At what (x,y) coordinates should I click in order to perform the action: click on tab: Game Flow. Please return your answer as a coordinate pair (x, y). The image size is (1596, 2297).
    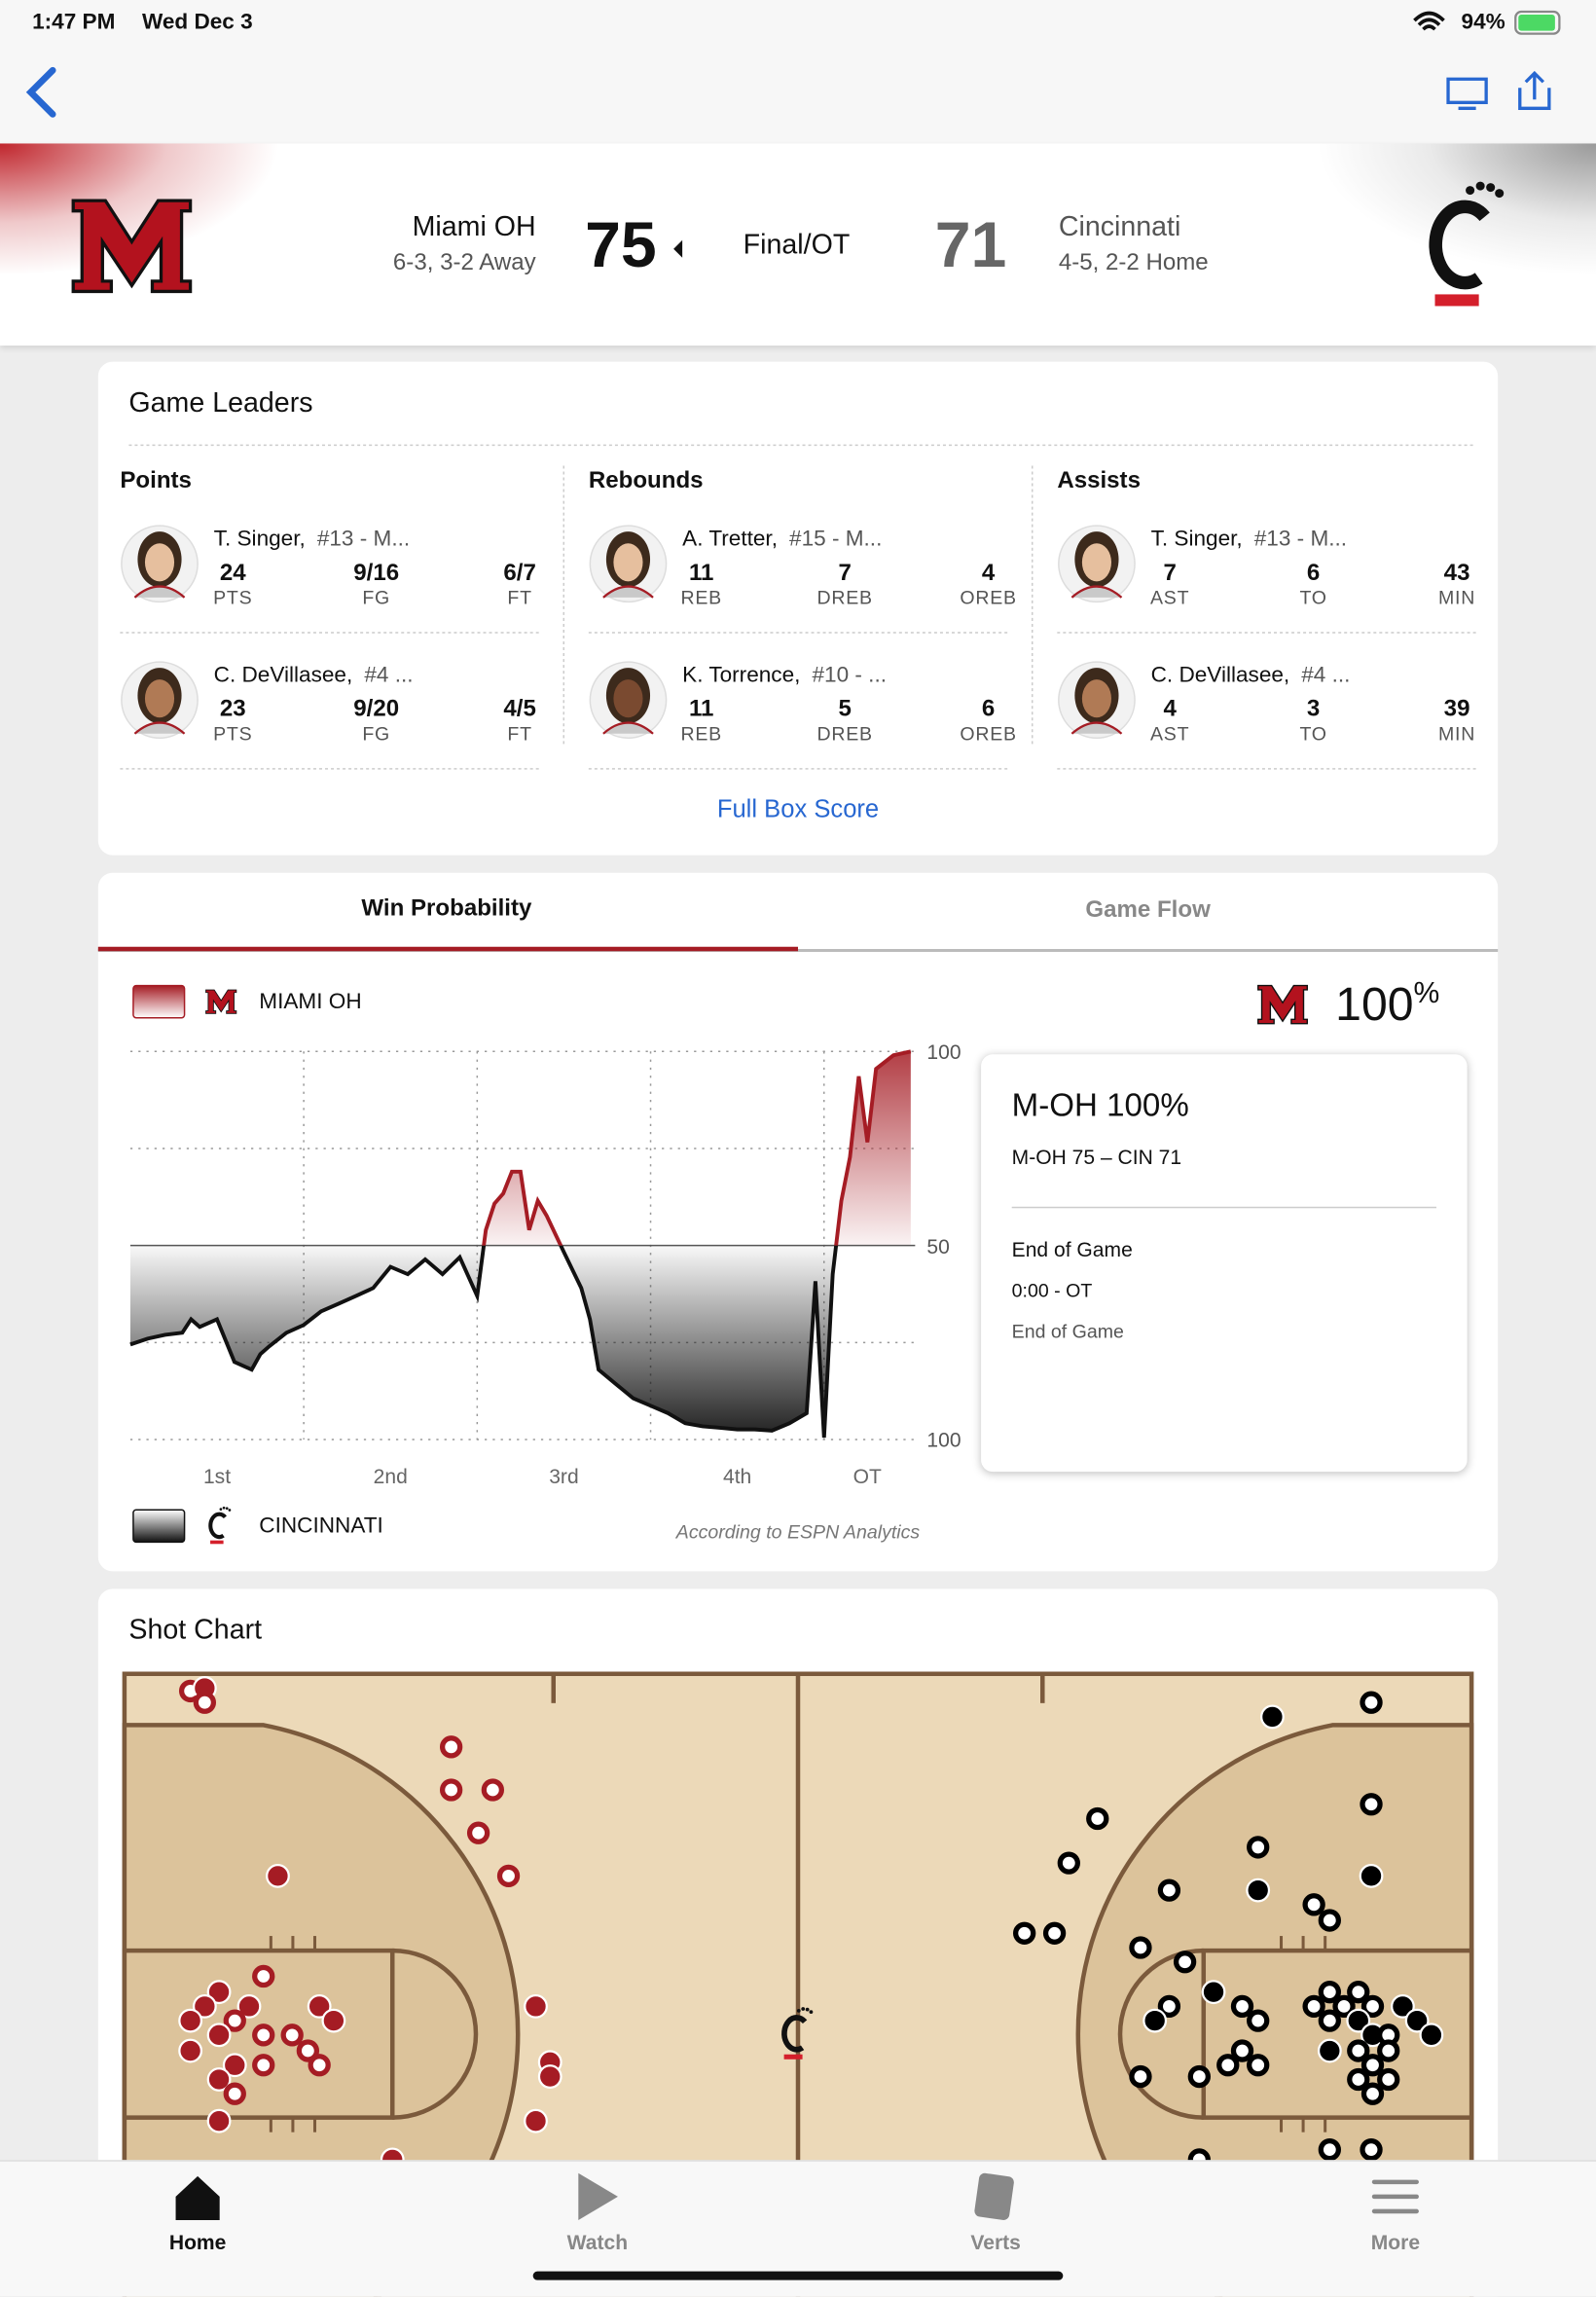
    Looking at the image, I should click on (1148, 910).